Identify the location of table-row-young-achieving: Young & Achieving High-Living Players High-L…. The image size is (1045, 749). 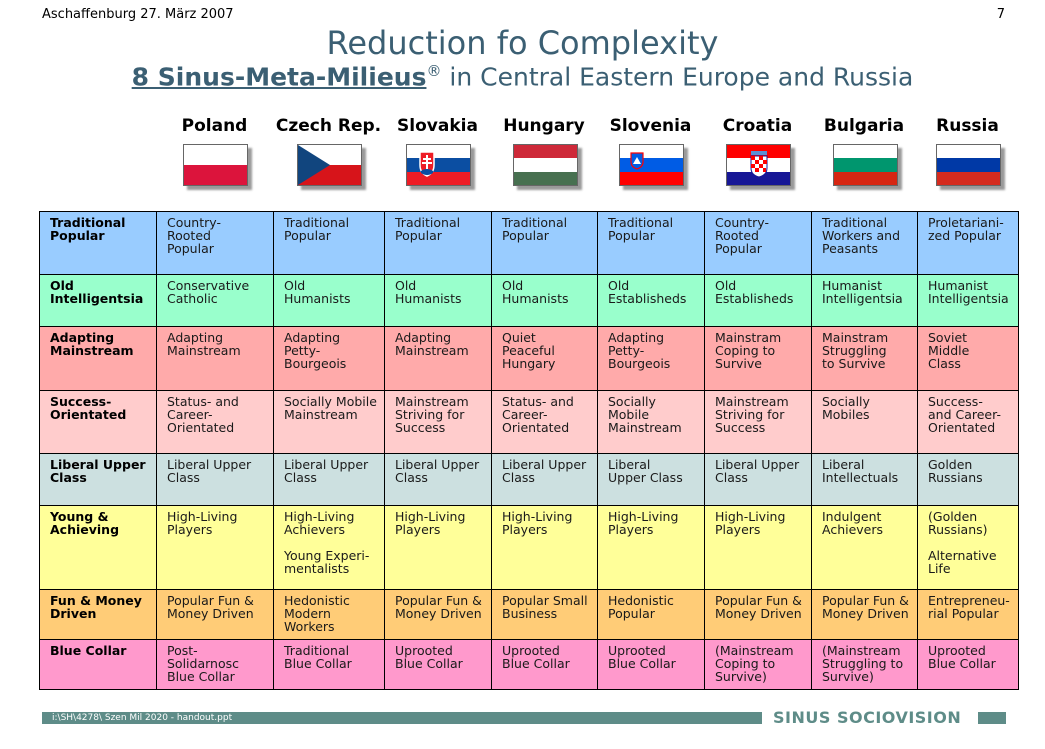
(529, 547).